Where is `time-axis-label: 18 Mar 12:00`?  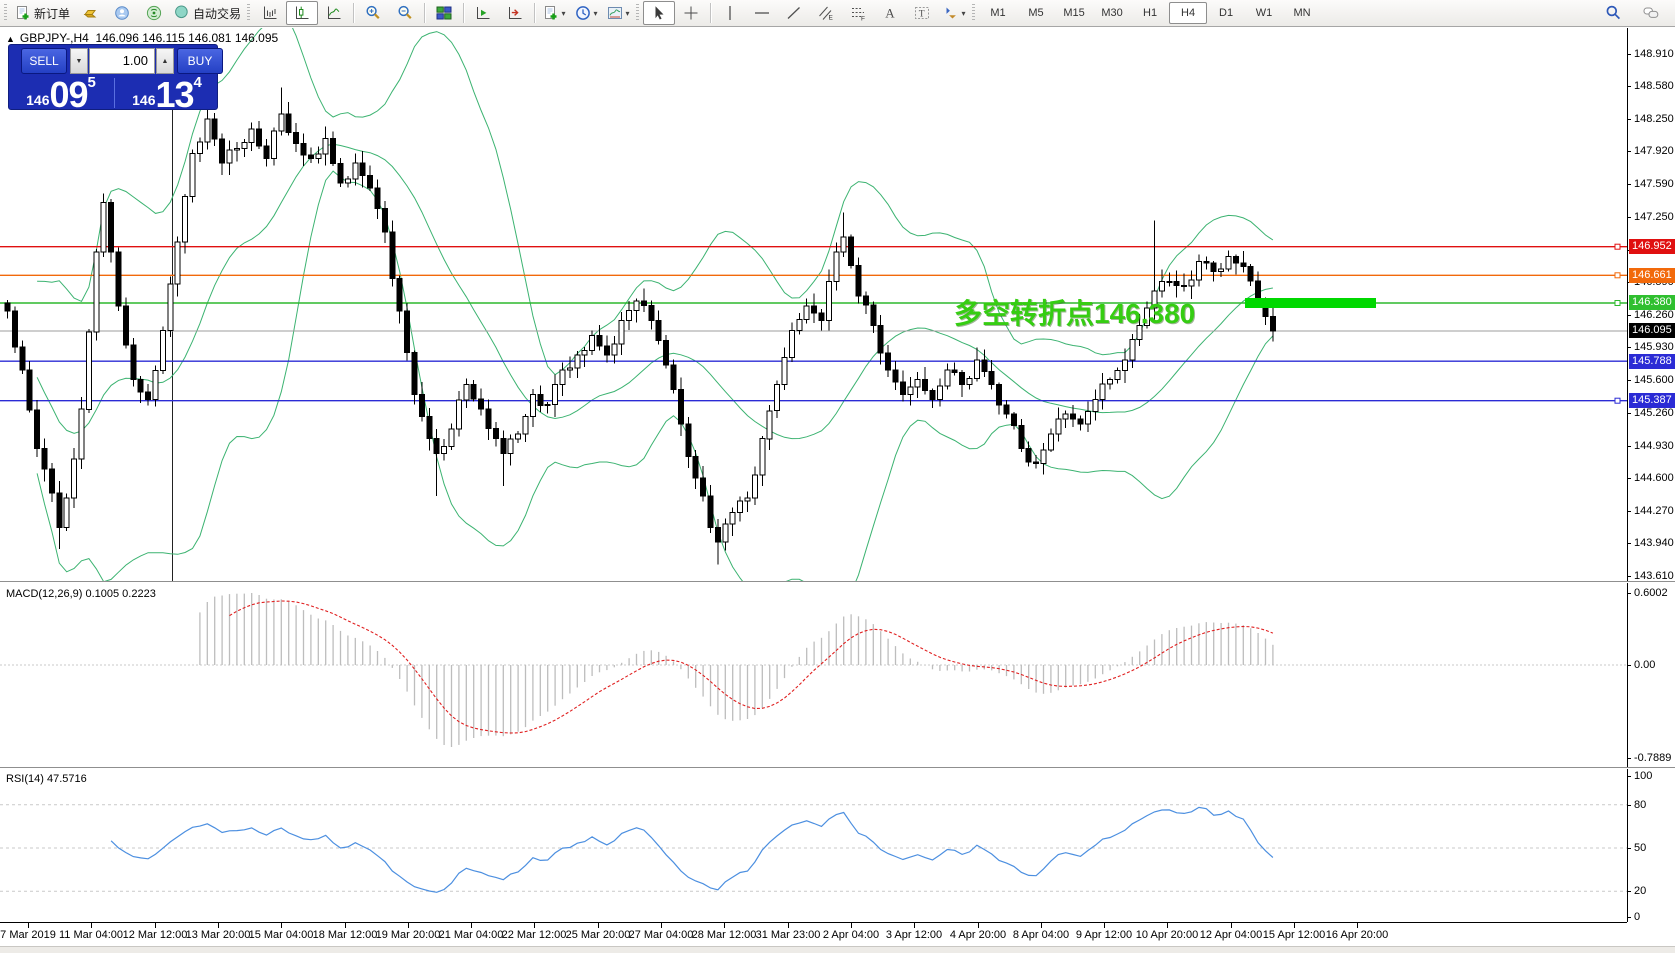 time-axis-label: 18 Mar 12:00 is located at coordinates (345, 935).